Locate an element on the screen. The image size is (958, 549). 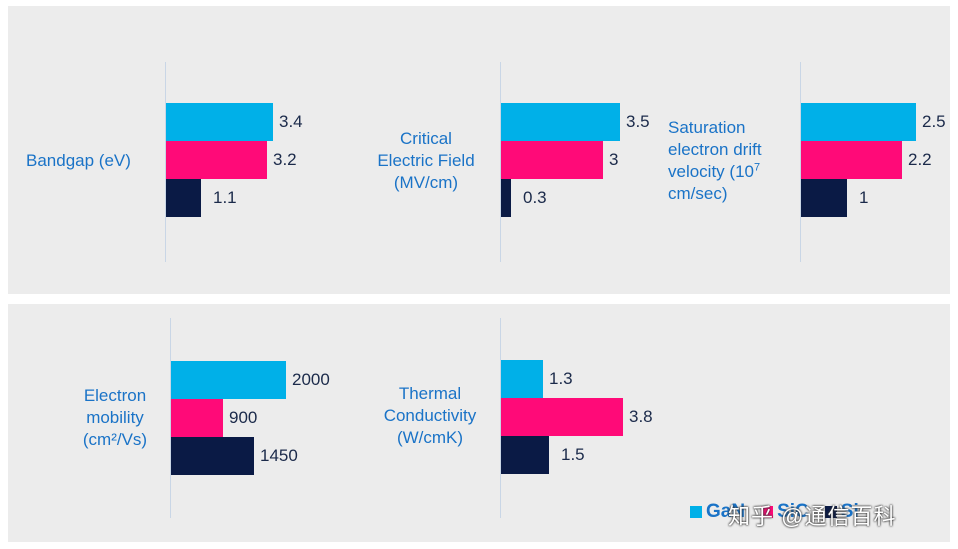
legend-swatch-si is located at coordinates (830, 512).